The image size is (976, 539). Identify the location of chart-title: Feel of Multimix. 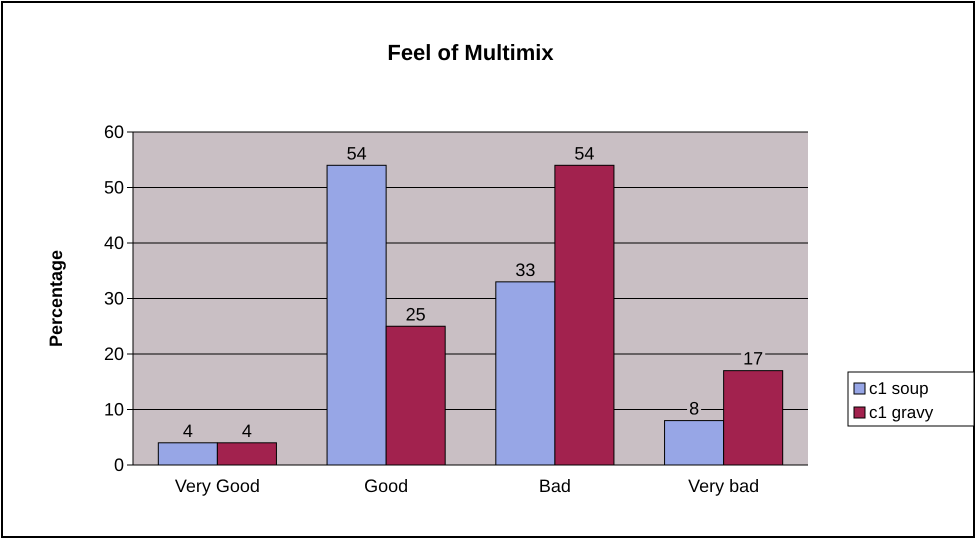
(470, 52).